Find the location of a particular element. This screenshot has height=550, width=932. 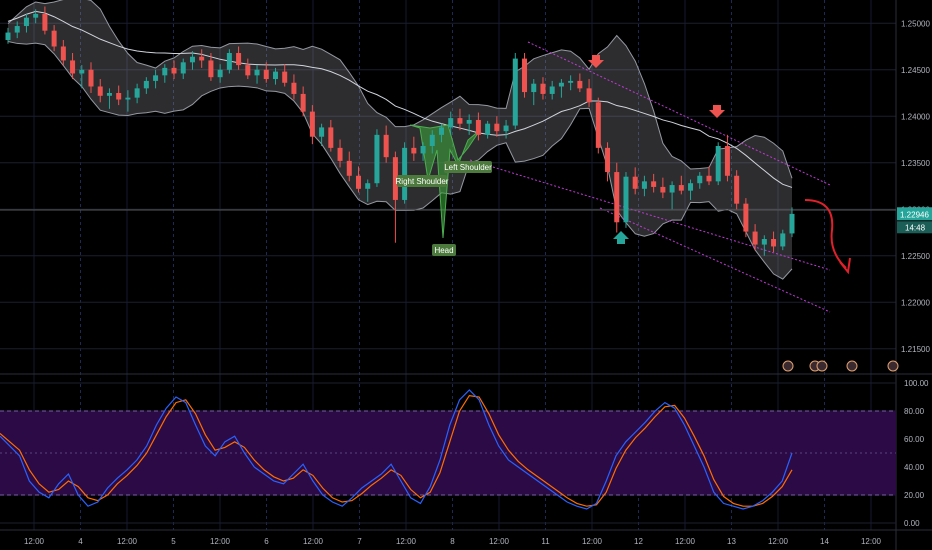

left-shoulder-label: Left Shoulder is located at coordinates (468, 167).